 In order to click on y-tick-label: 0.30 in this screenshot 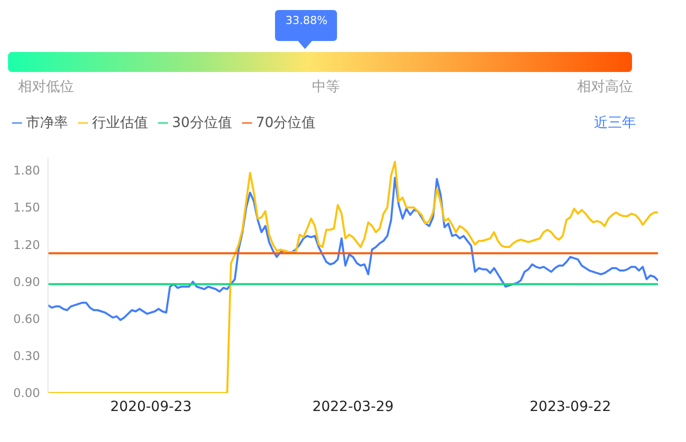, I will do `click(26, 356)`.